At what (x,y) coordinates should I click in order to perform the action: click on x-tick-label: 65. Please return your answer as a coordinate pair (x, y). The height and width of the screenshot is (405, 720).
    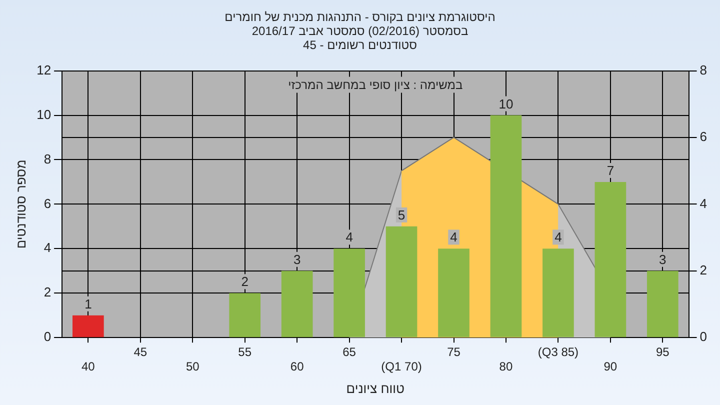
    Looking at the image, I should click on (349, 352).